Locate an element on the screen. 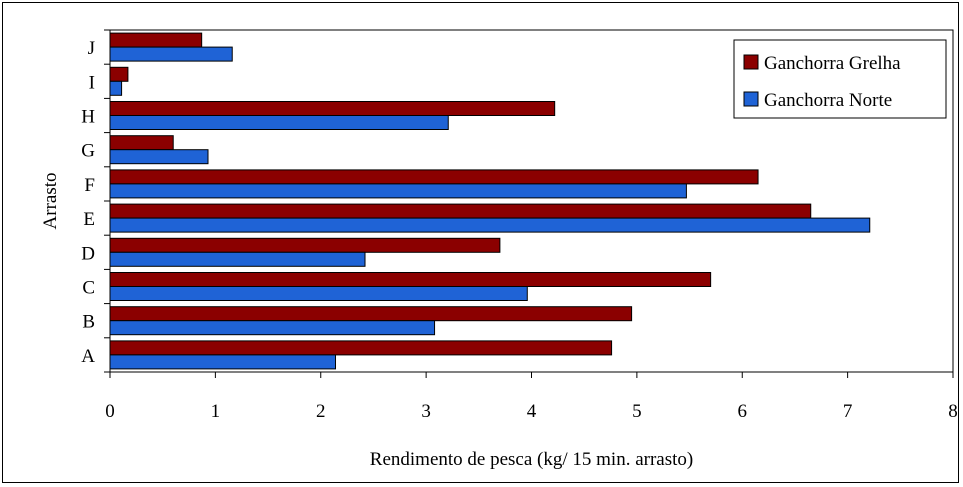 This screenshot has height=487, width=963. x-tick-label-1: 1 is located at coordinates (216, 411).